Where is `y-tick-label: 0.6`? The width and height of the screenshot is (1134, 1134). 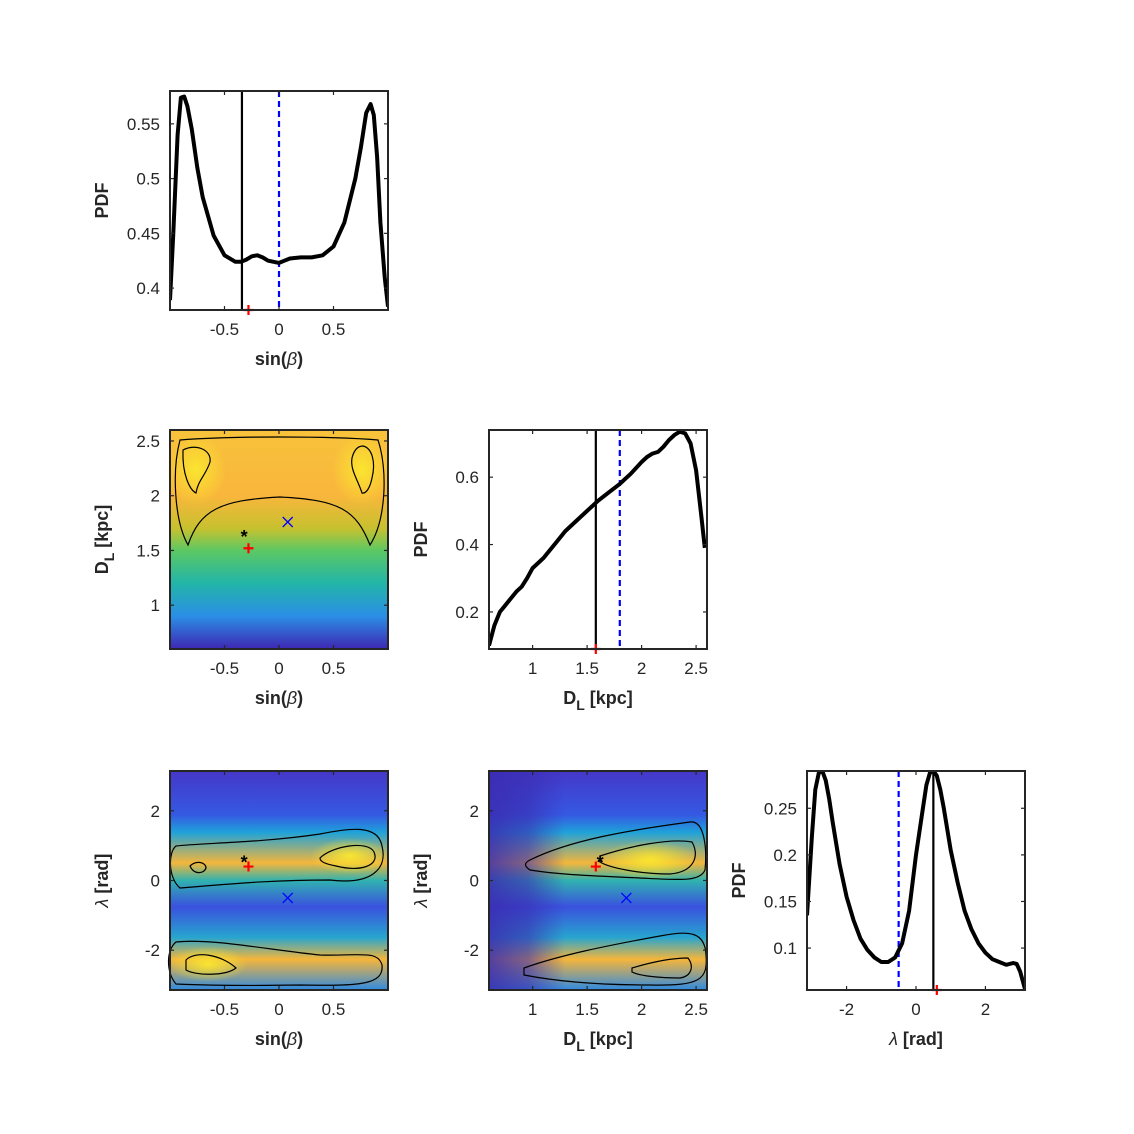 y-tick-label: 0.6 is located at coordinates (467, 477).